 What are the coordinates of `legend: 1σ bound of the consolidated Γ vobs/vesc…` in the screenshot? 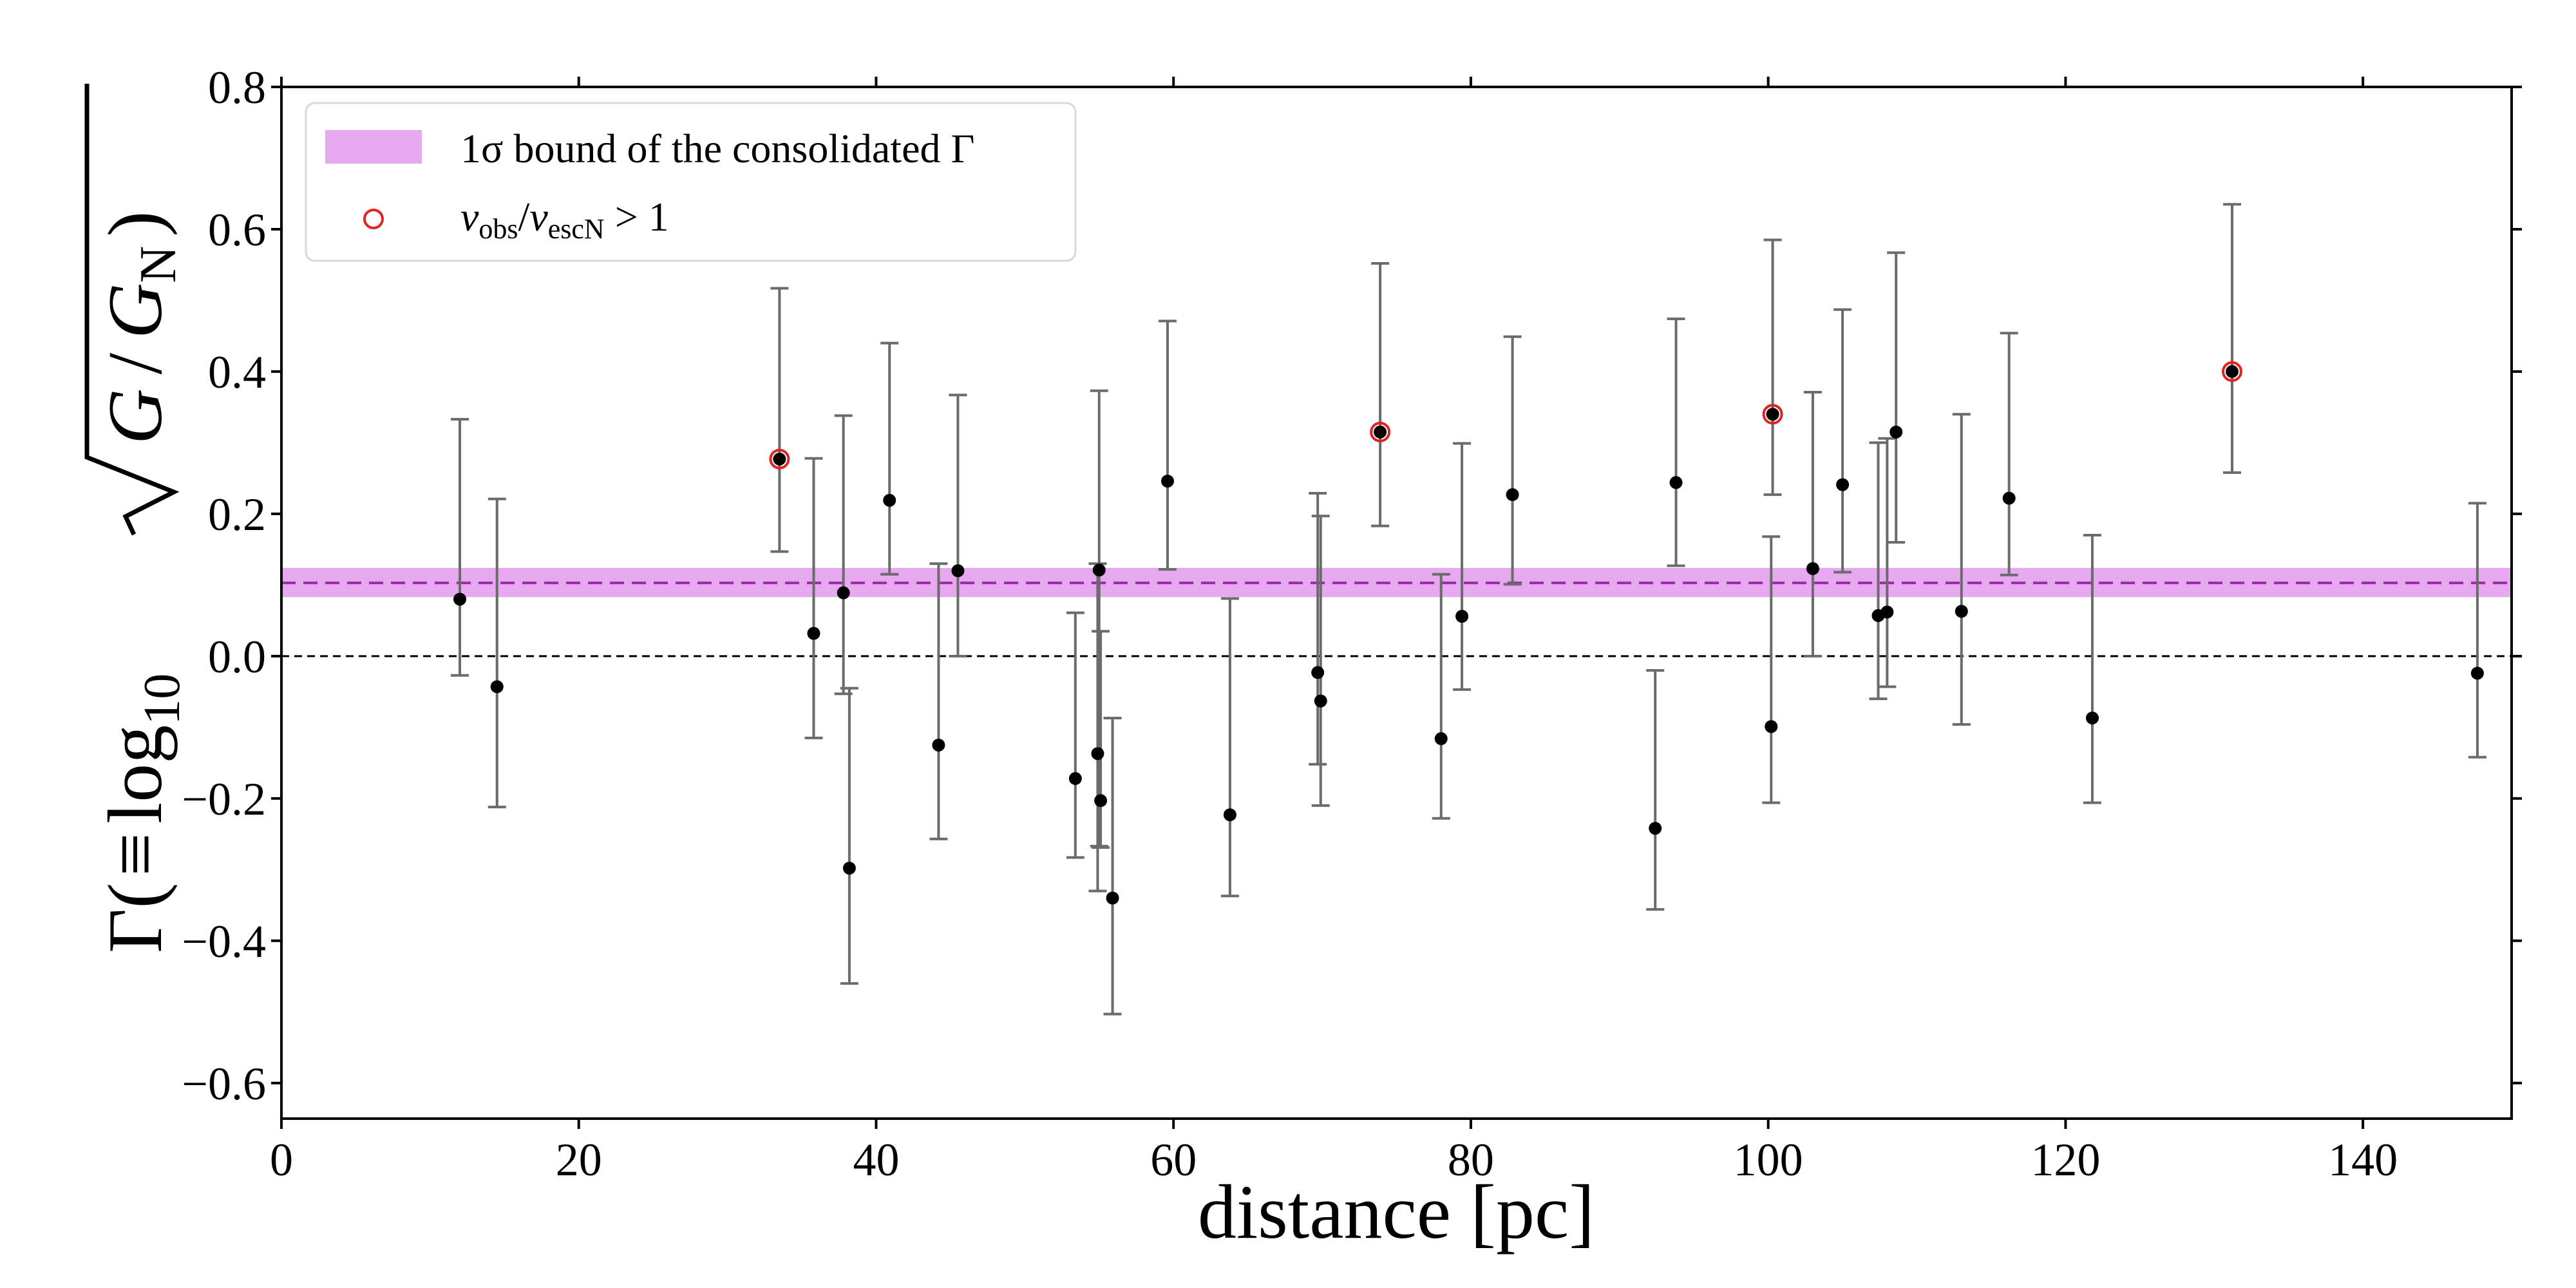 It's located at (691, 182).